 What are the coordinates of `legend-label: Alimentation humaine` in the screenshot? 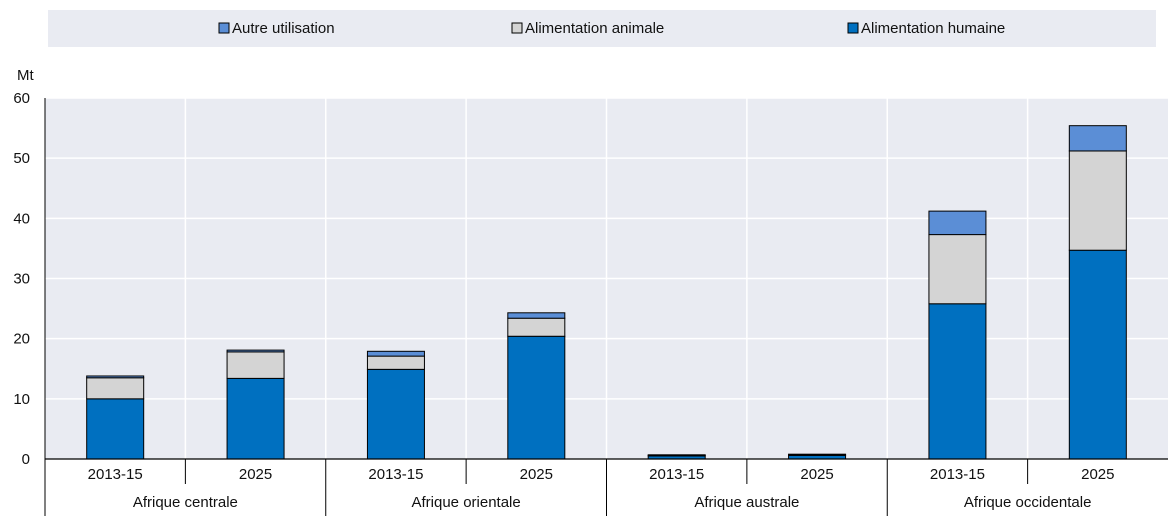 It's located at (933, 28).